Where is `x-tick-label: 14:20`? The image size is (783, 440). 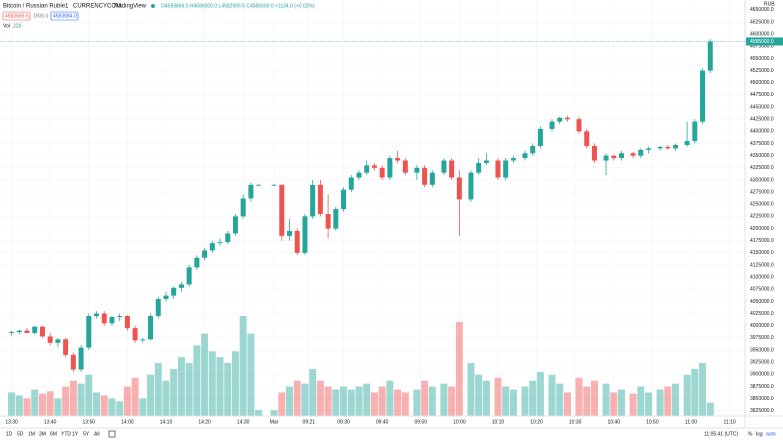
x-tick-label: 14:20 is located at coordinates (204, 422).